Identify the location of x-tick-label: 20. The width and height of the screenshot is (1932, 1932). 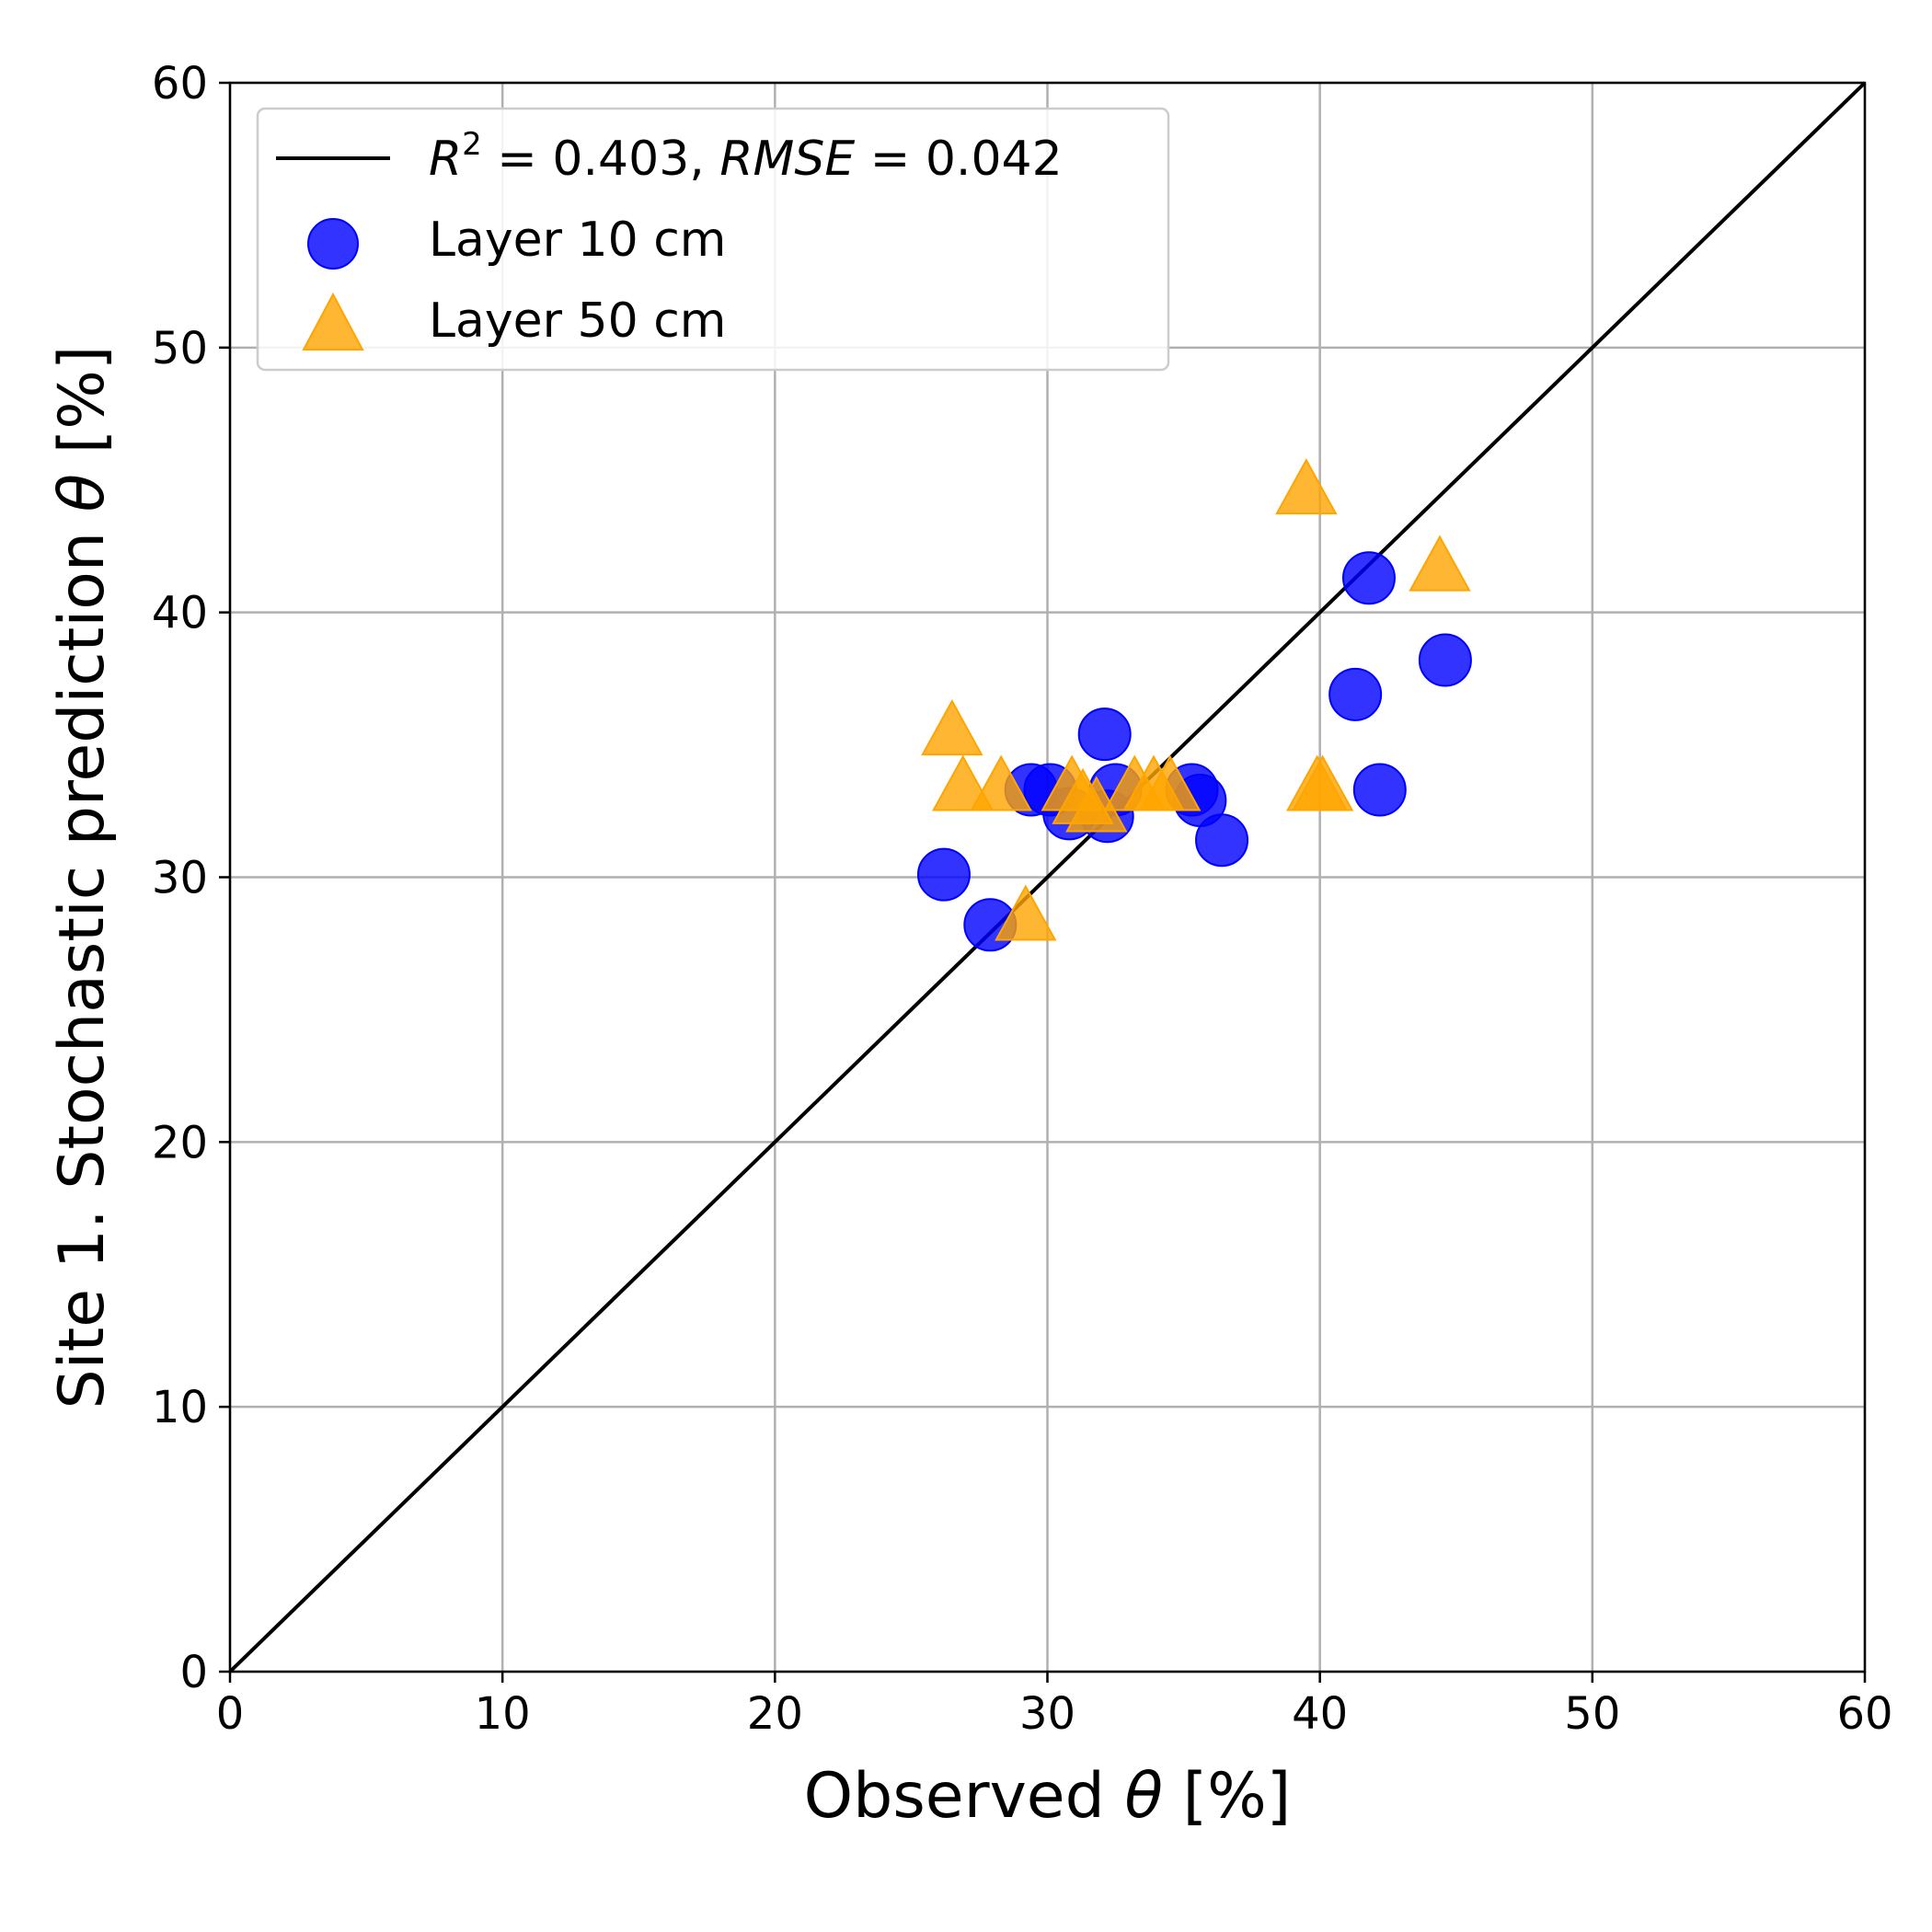
(775, 1714).